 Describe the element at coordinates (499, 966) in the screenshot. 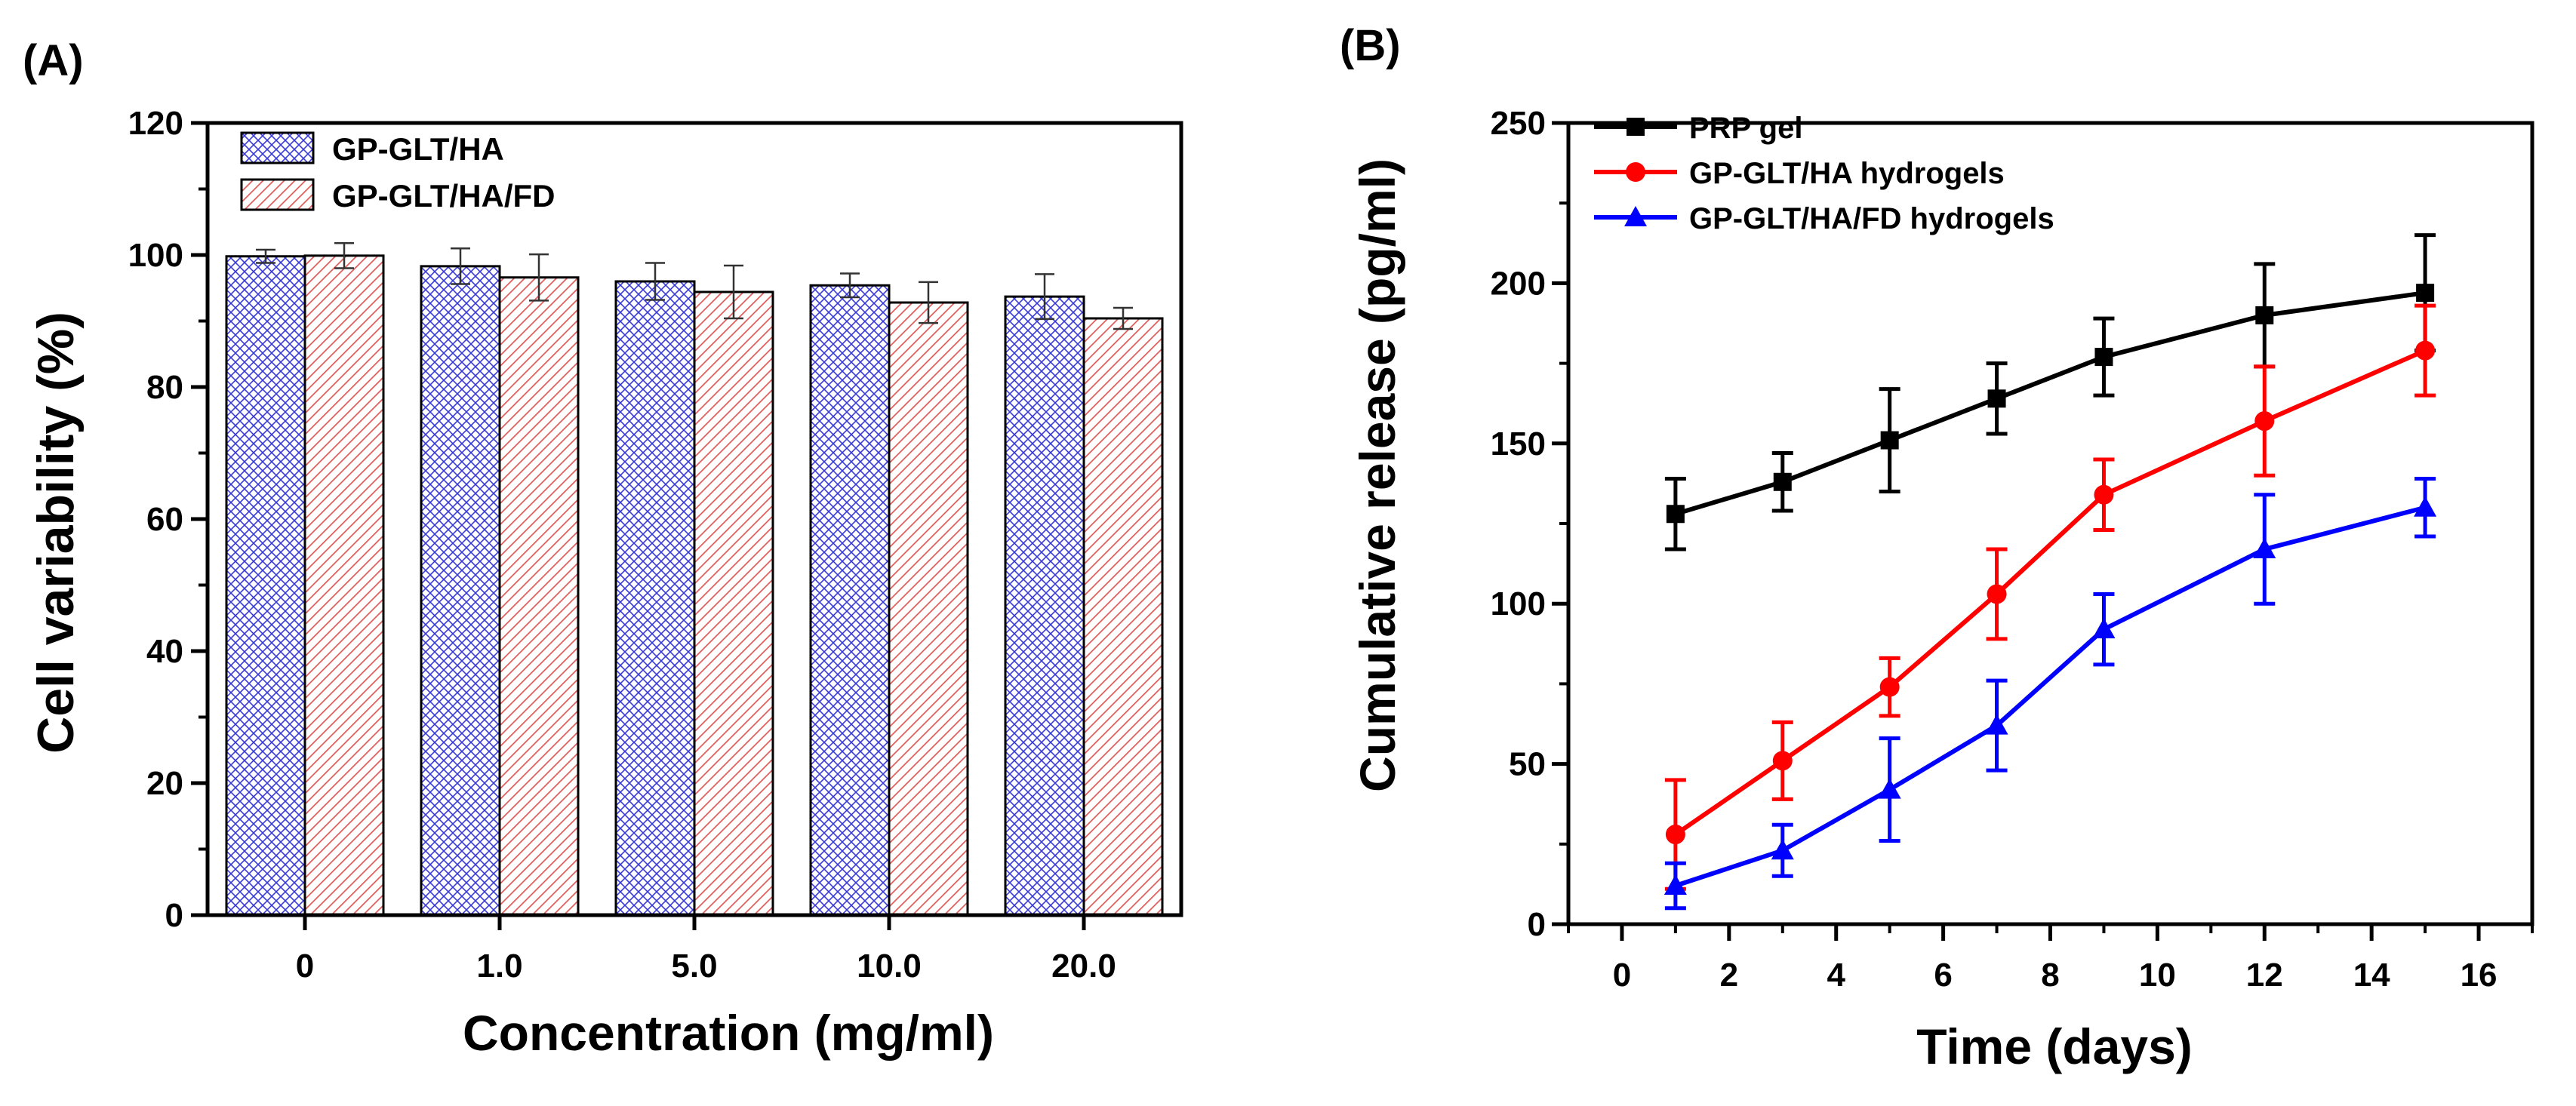

I see `x-tick-label: 1.0` at that location.